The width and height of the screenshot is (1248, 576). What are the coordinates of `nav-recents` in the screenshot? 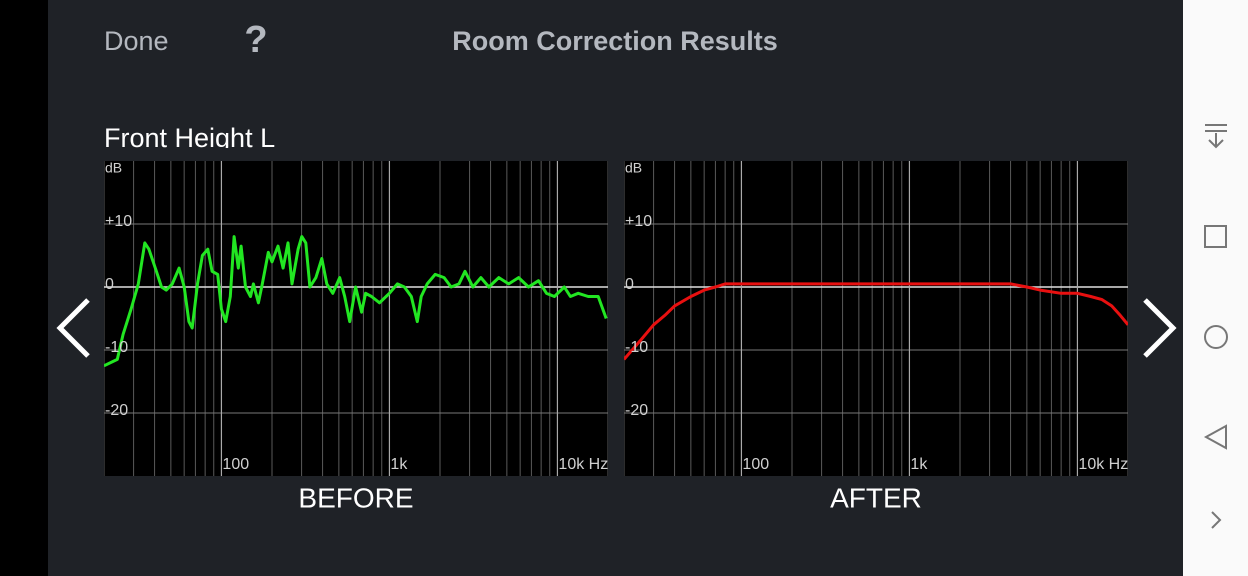 It's located at (1215, 236).